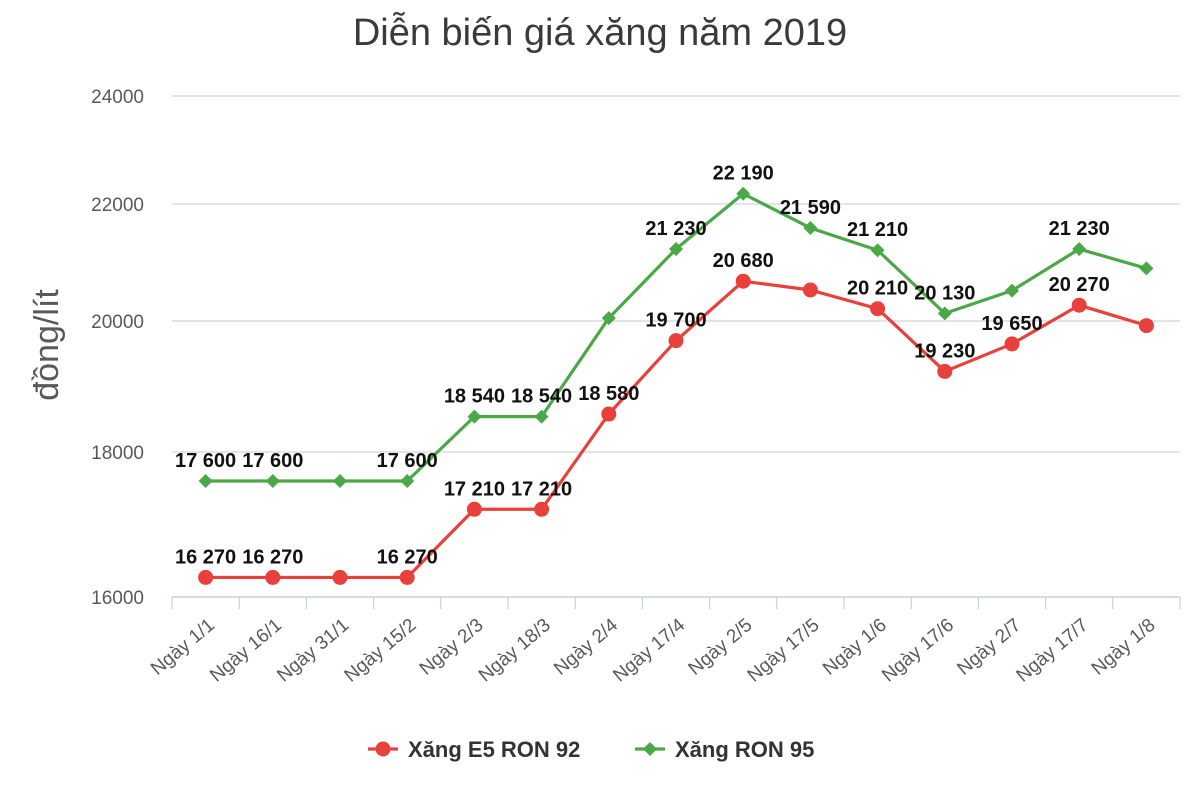 Image resolution: width=1200 pixels, height=800 pixels. I want to click on data-label: 20 680, so click(743, 261).